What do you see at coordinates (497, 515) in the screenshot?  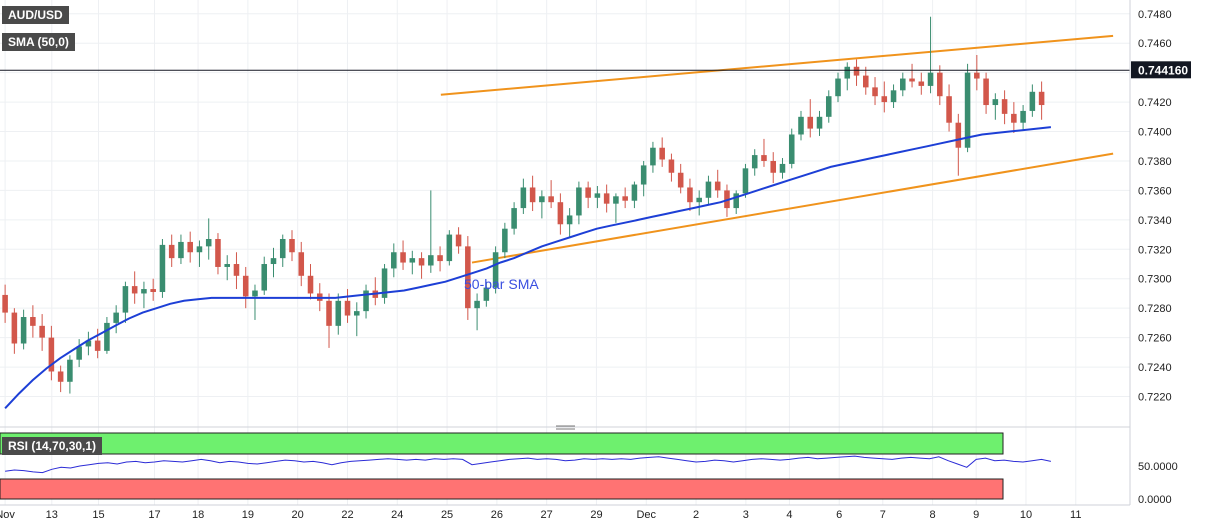 I see `time-tick-label: 26` at bounding box center [497, 515].